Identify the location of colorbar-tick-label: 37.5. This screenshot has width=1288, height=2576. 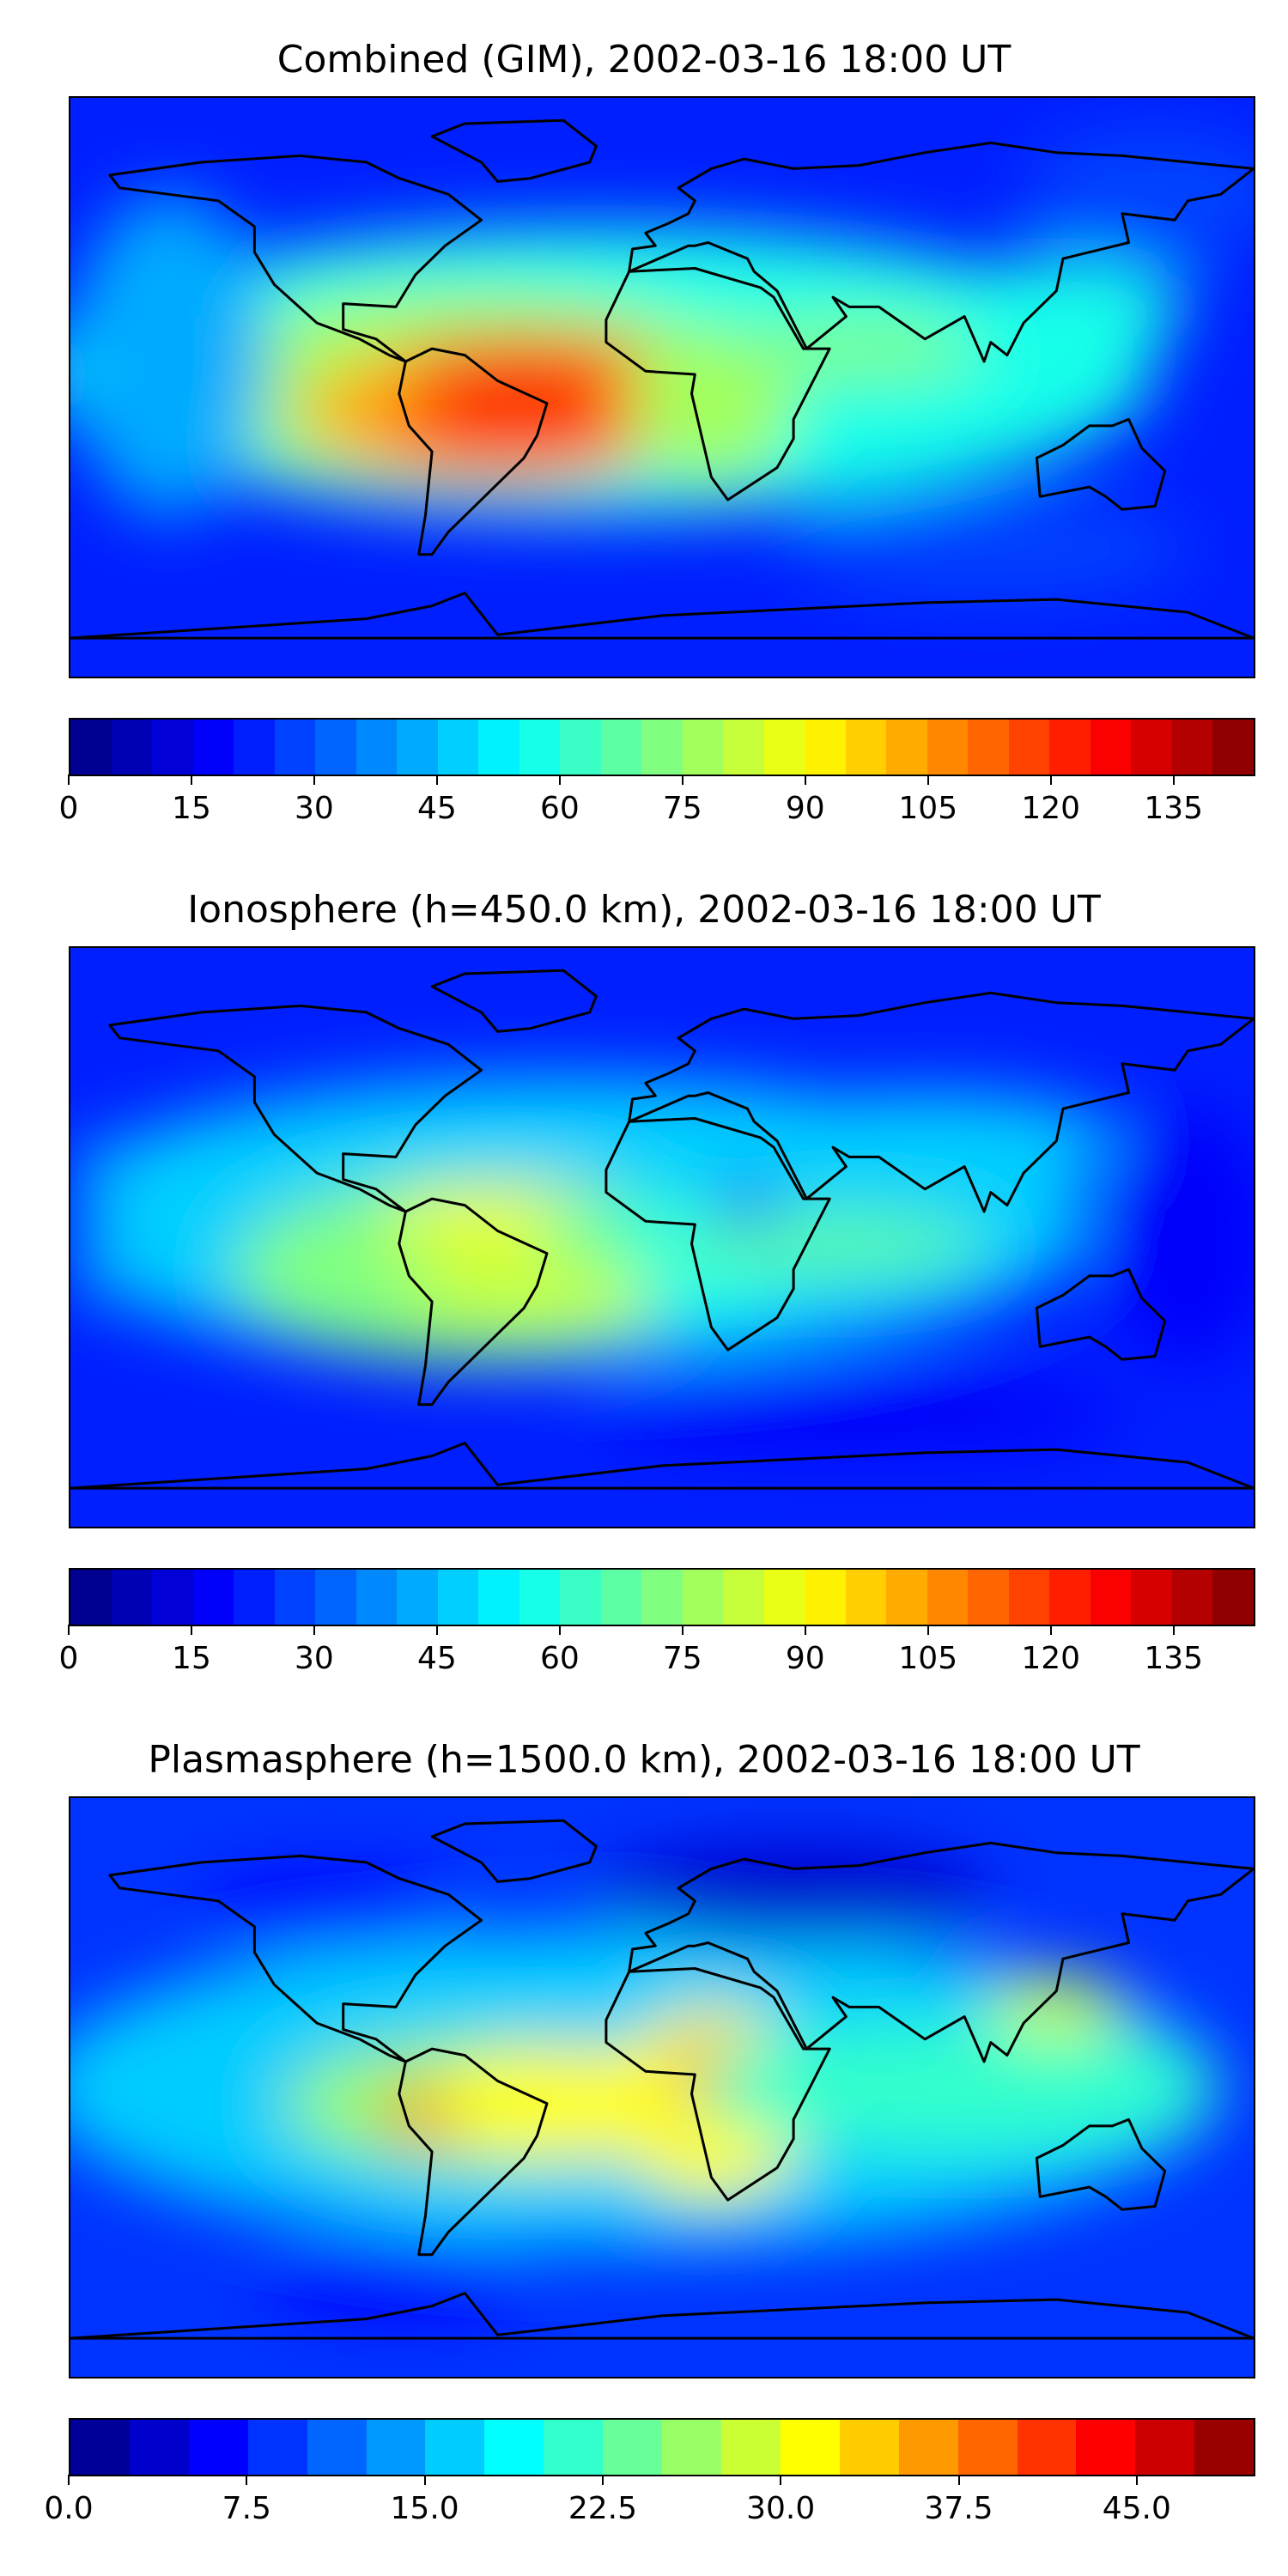
(958, 2508).